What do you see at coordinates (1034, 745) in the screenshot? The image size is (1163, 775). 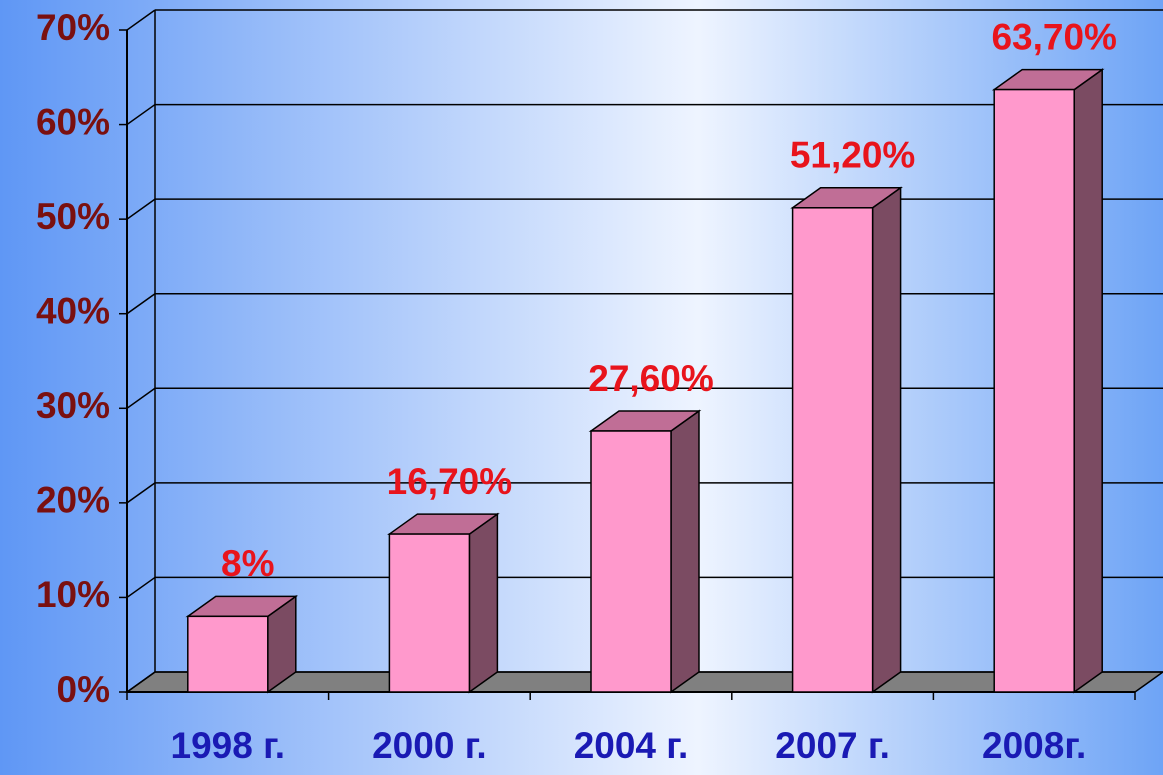 I see `x-tick-label: 2008г.` at bounding box center [1034, 745].